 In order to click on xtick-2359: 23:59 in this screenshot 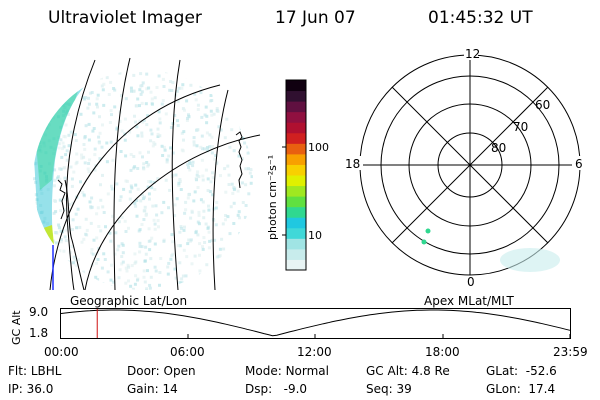, I will do `click(570, 352)`.